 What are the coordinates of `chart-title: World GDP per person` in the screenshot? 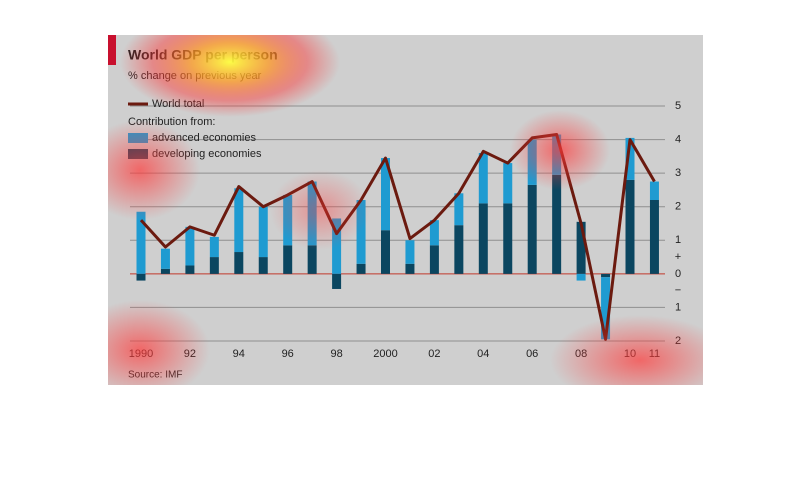 It's located at (203, 55).